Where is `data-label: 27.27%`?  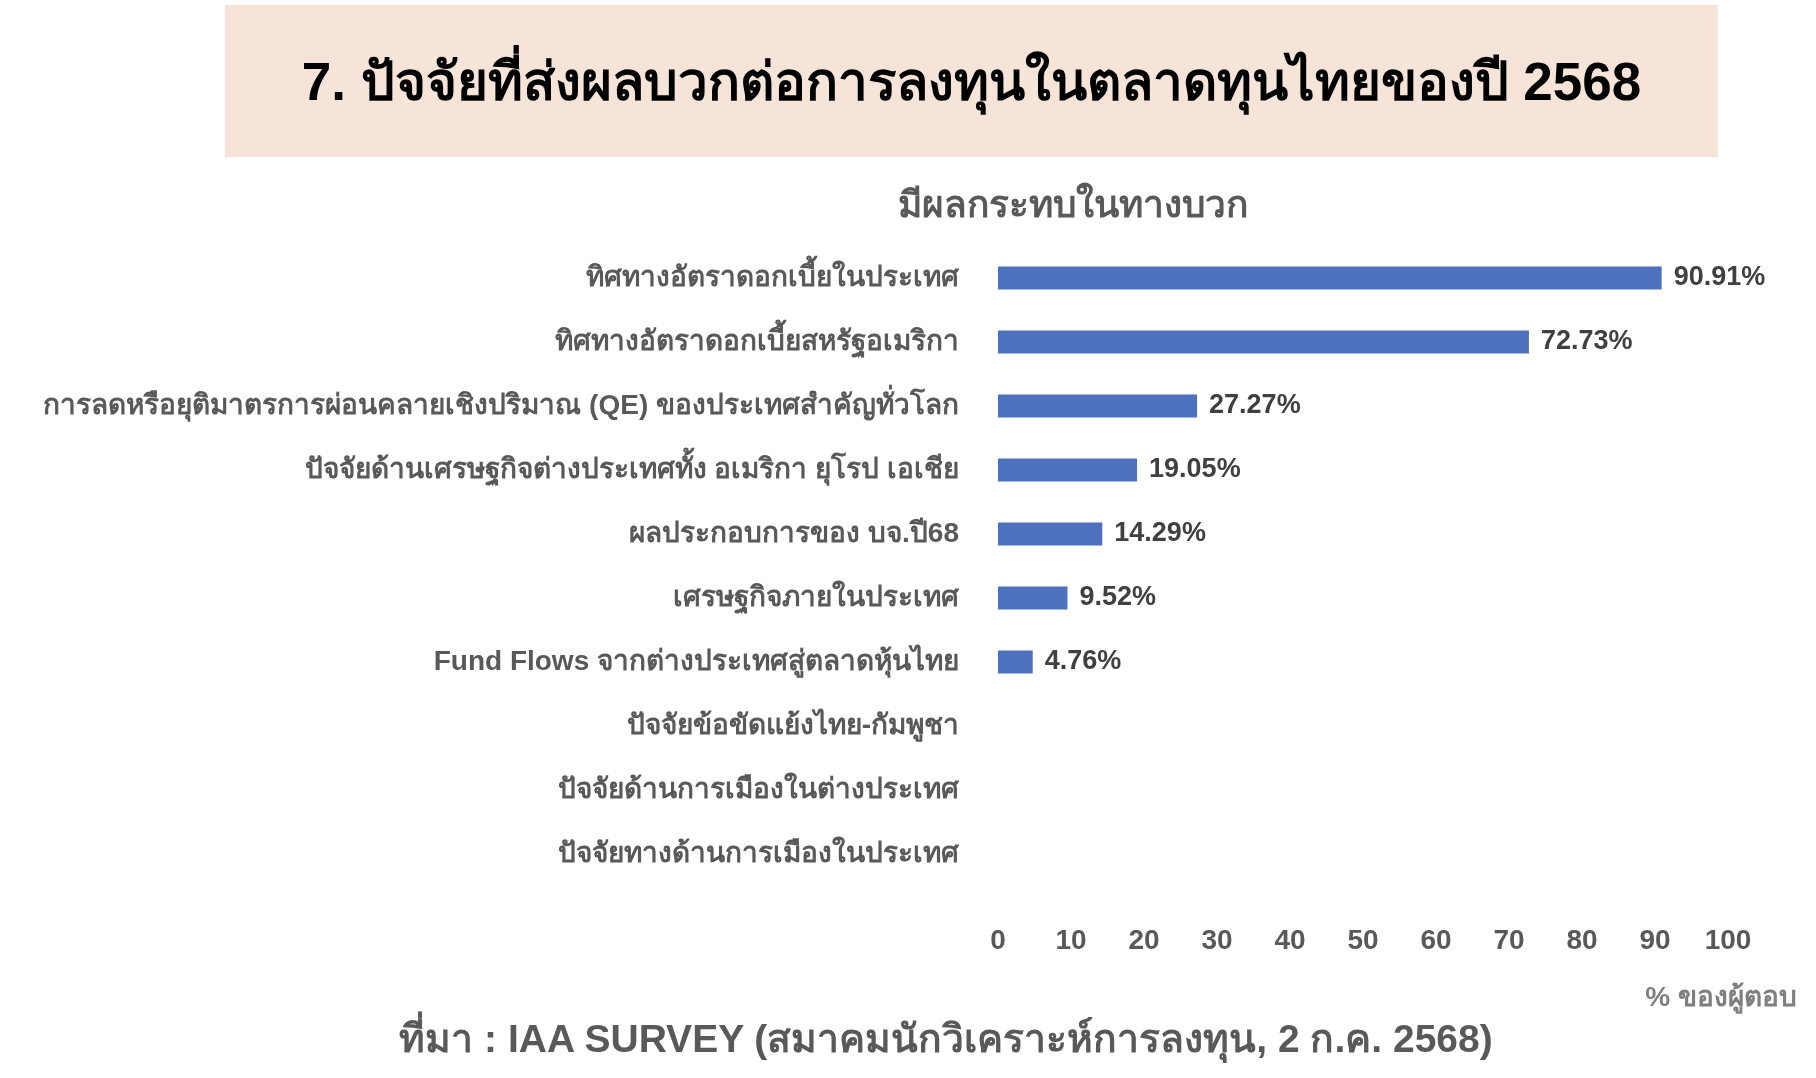 data-label: 27.27% is located at coordinates (1255, 404).